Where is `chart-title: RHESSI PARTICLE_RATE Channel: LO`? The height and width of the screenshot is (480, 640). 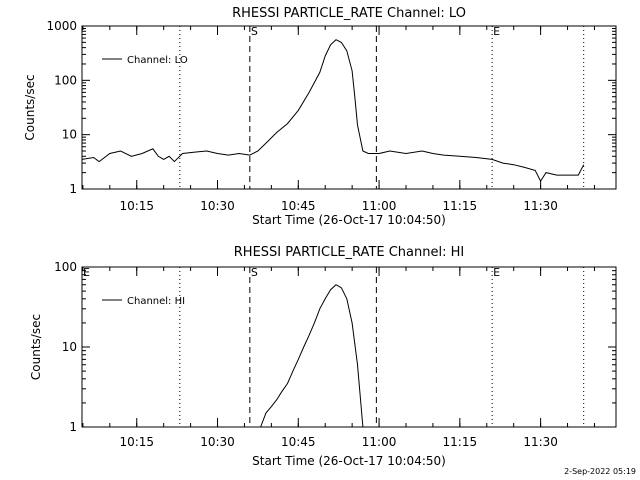
chart-title: RHESSI PARTICLE_RATE Channel: LO is located at coordinates (349, 13).